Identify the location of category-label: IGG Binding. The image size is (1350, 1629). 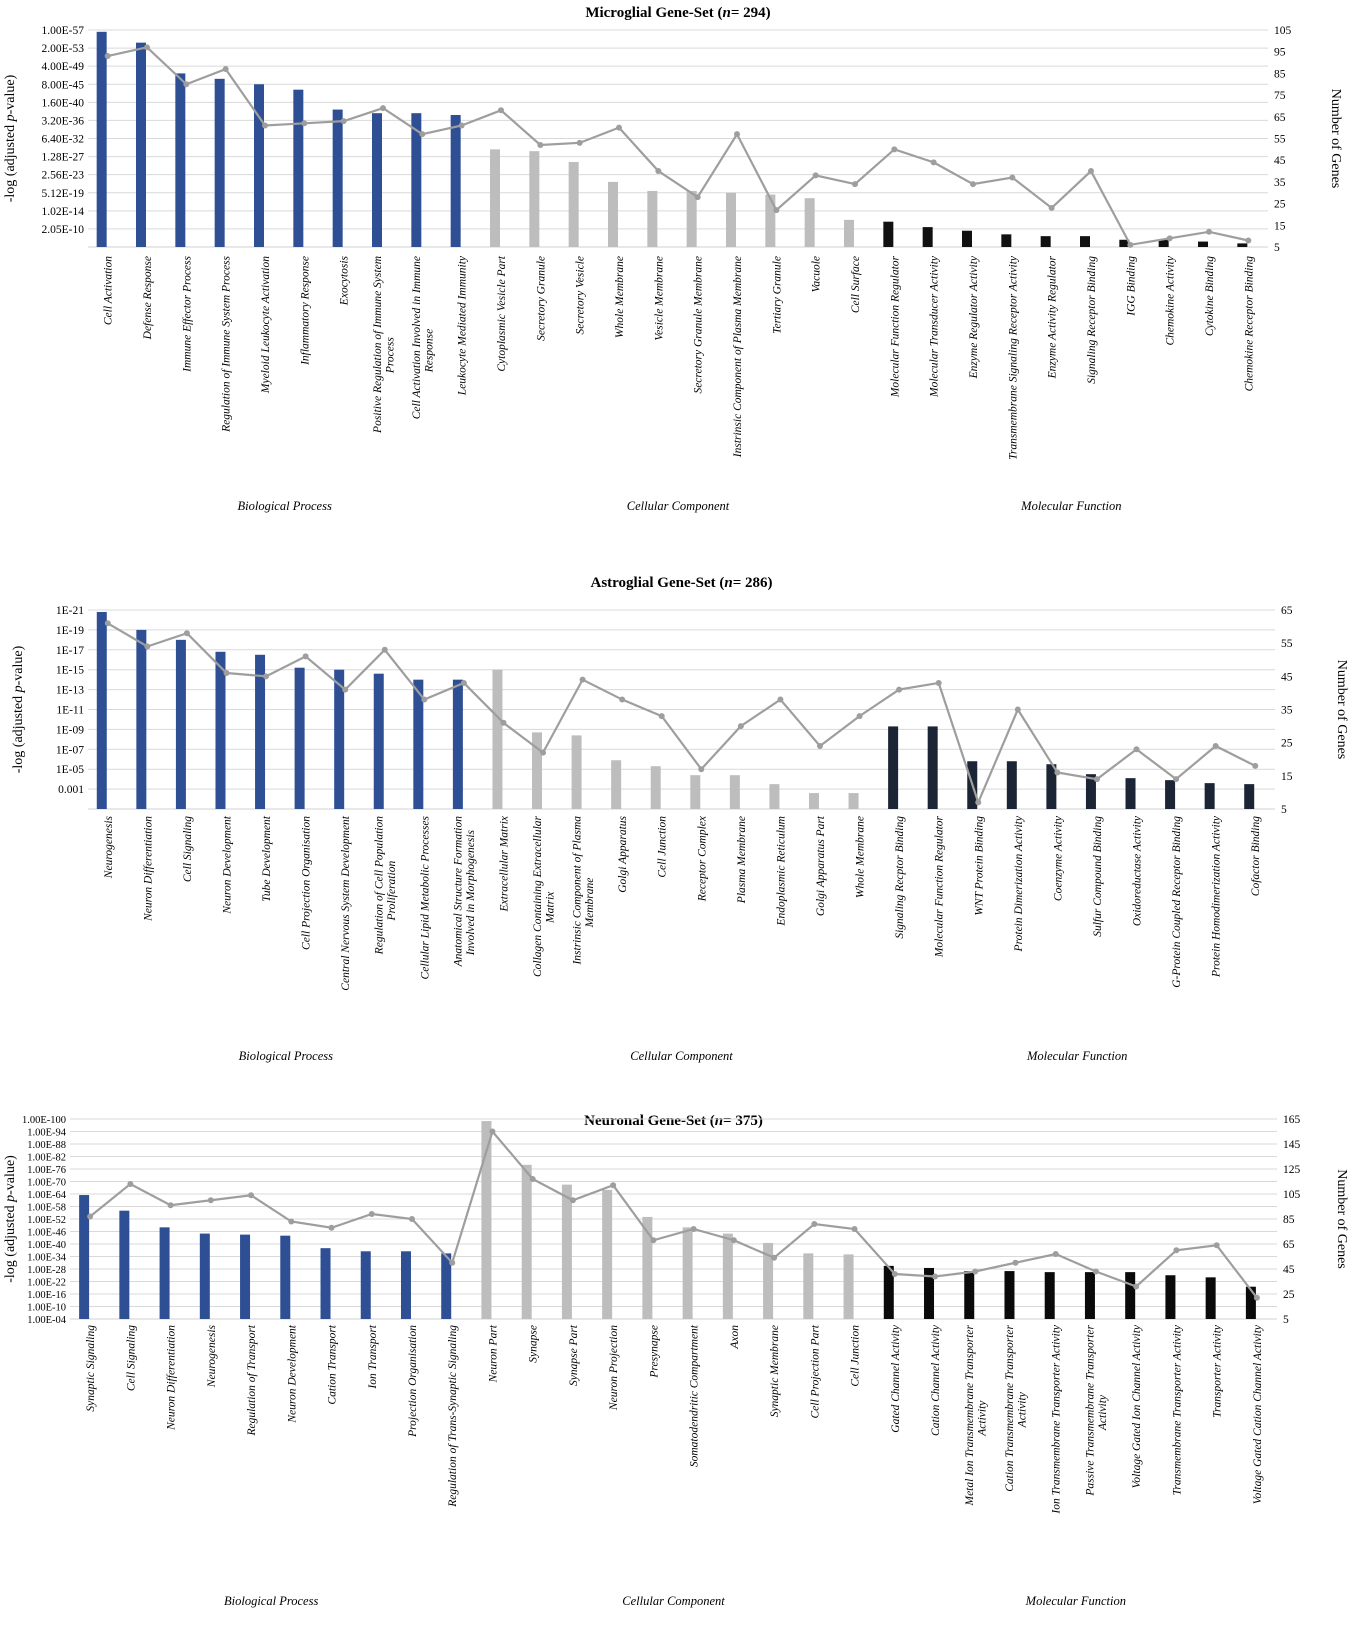
(1131, 286).